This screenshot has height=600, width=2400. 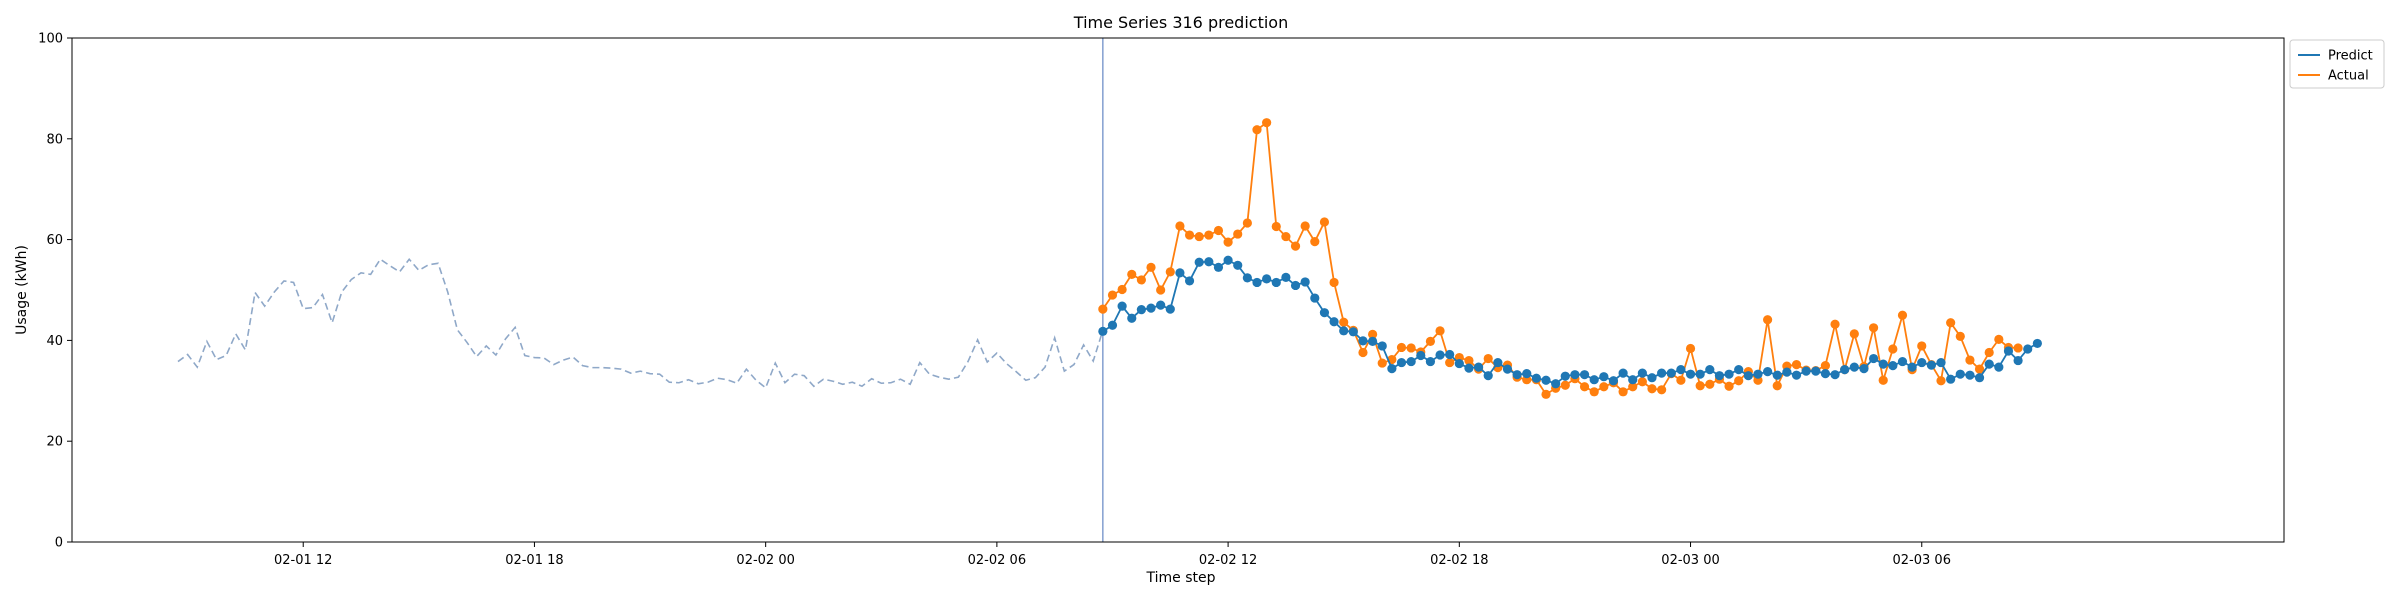 I want to click on x-tick-label: 02-02 00, so click(x=765, y=560).